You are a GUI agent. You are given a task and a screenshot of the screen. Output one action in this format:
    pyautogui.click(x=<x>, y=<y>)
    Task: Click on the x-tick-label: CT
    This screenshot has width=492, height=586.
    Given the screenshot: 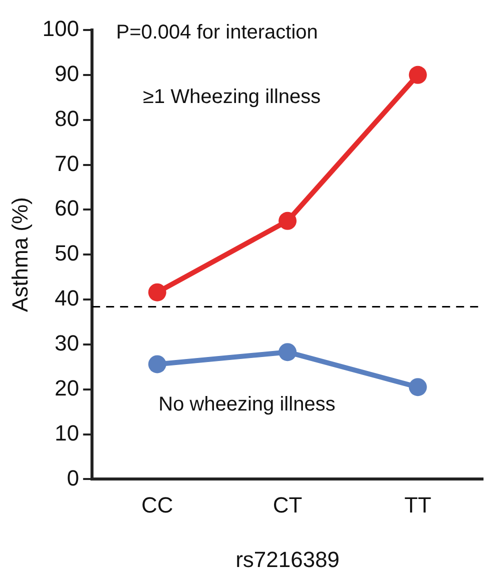 What is the action you would take?
    pyautogui.click(x=287, y=505)
    